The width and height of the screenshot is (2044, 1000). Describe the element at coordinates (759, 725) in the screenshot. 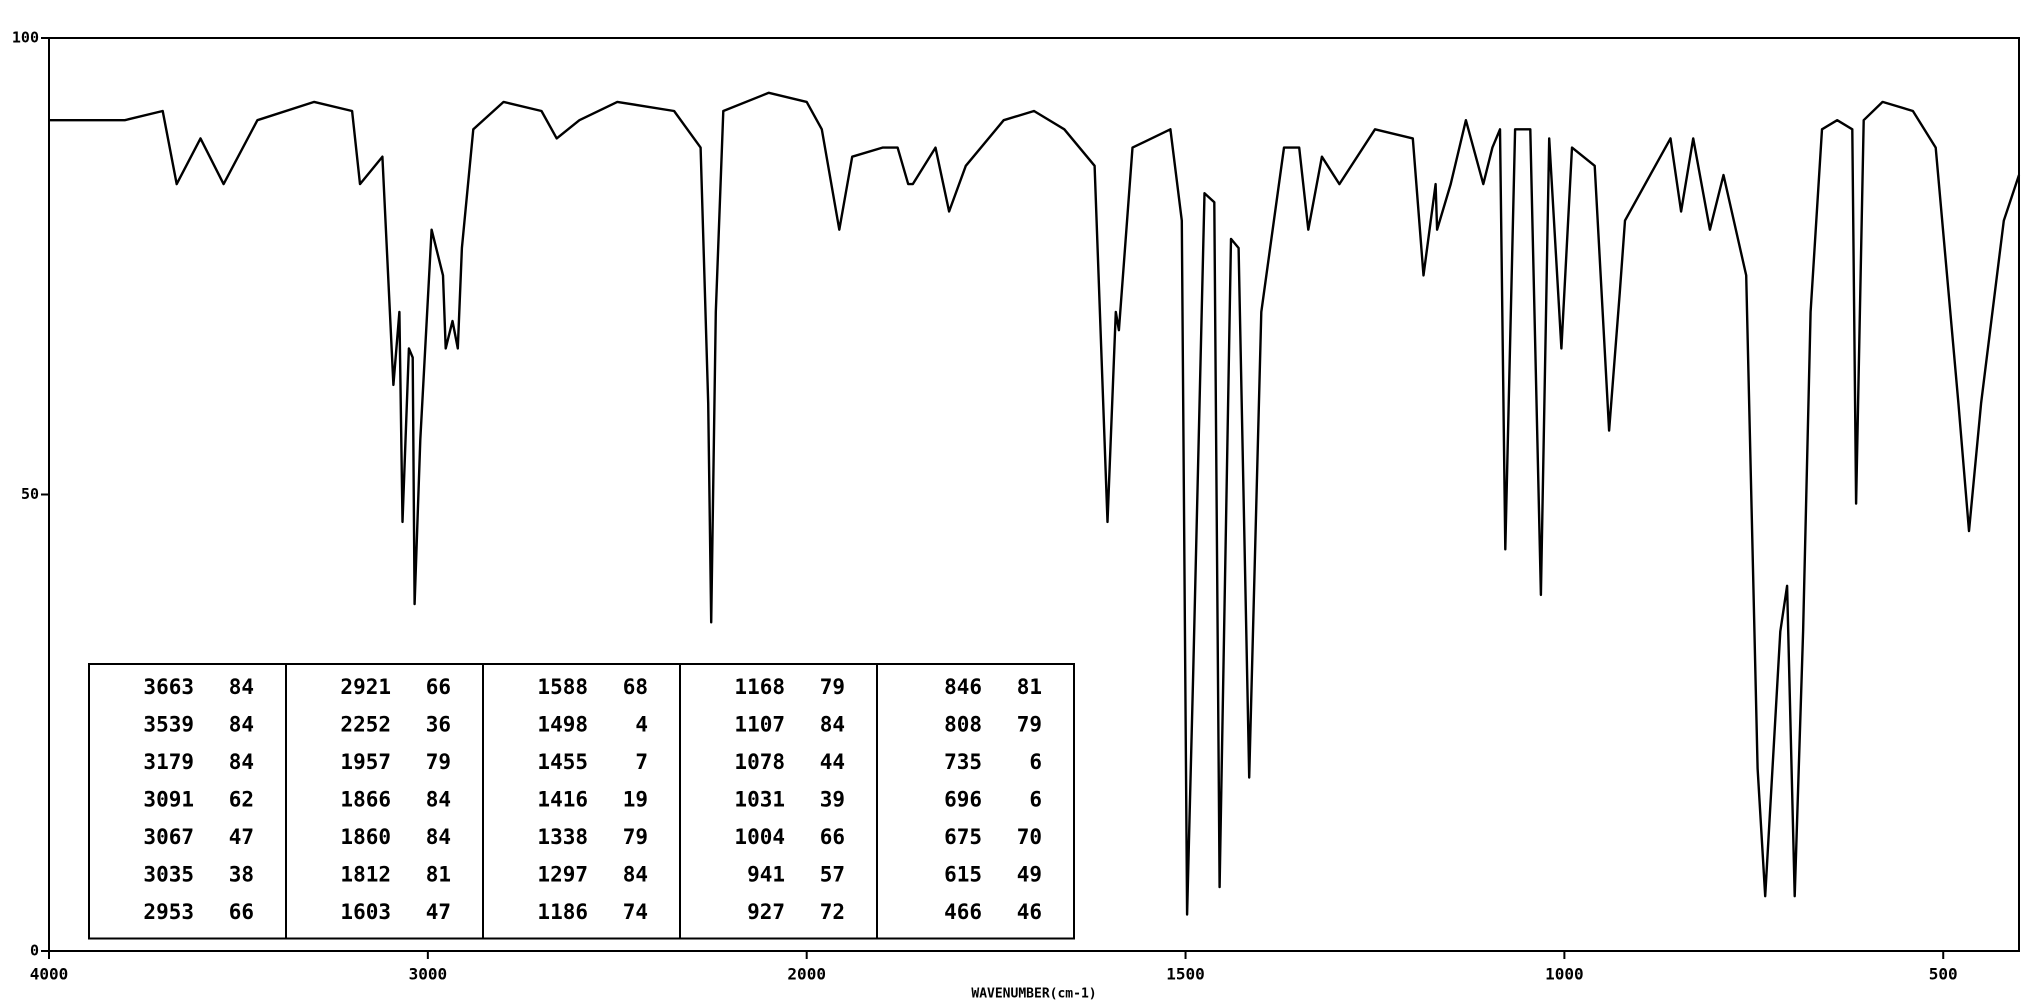

I see `peak-wavenumber: 1107` at that location.